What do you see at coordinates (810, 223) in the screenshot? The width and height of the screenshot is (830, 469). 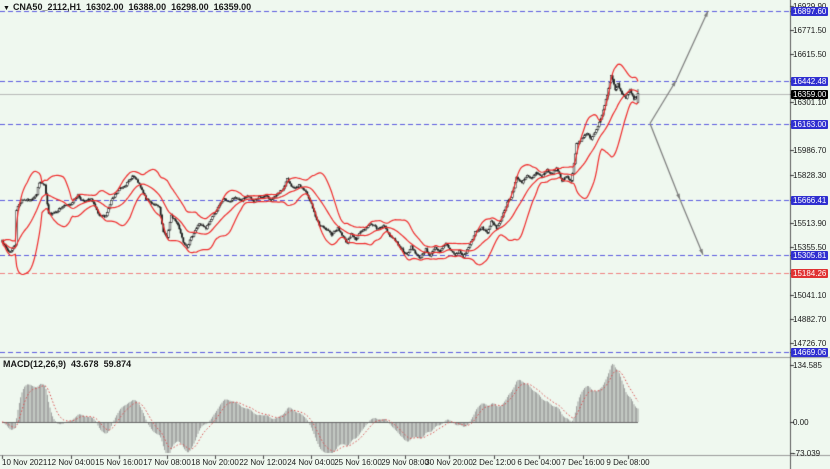 I see `price-axis-label: 15513.90` at bounding box center [810, 223].